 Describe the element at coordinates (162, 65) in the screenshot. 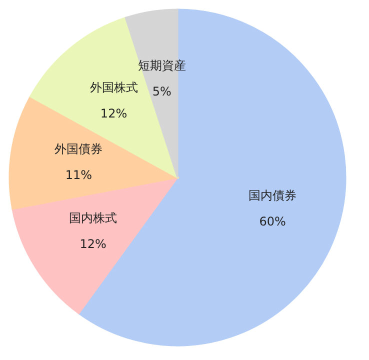

I see `slice-label: 短期資産` at that location.